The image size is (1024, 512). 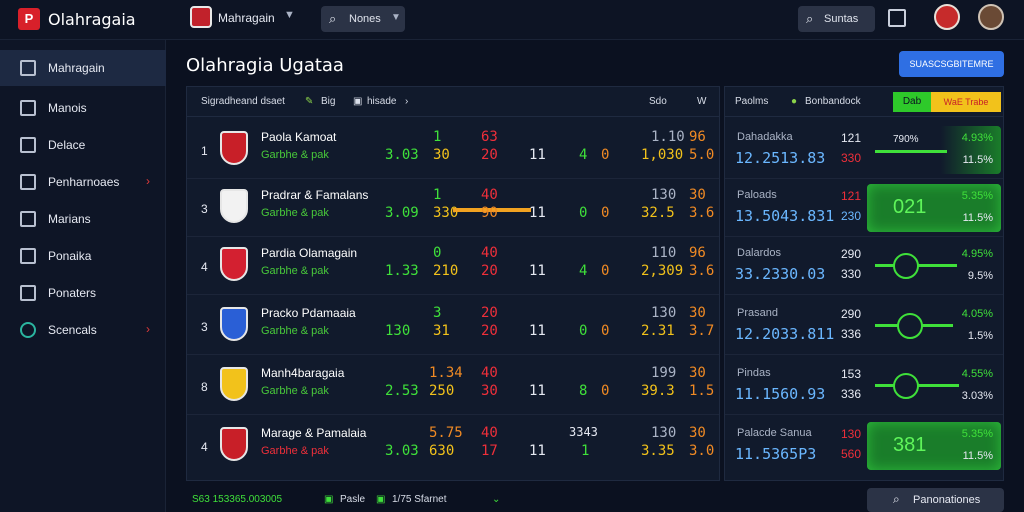 I want to click on sidebar-item-ponaters: Ponaters, so click(x=83, y=293).